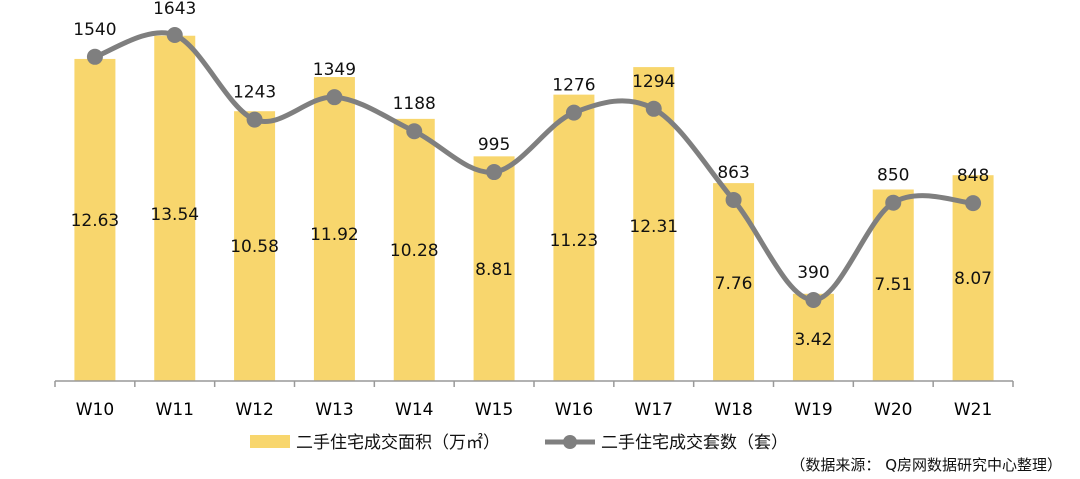  What do you see at coordinates (494, 410) in the screenshot?
I see `x-tick-label-W15: W15` at bounding box center [494, 410].